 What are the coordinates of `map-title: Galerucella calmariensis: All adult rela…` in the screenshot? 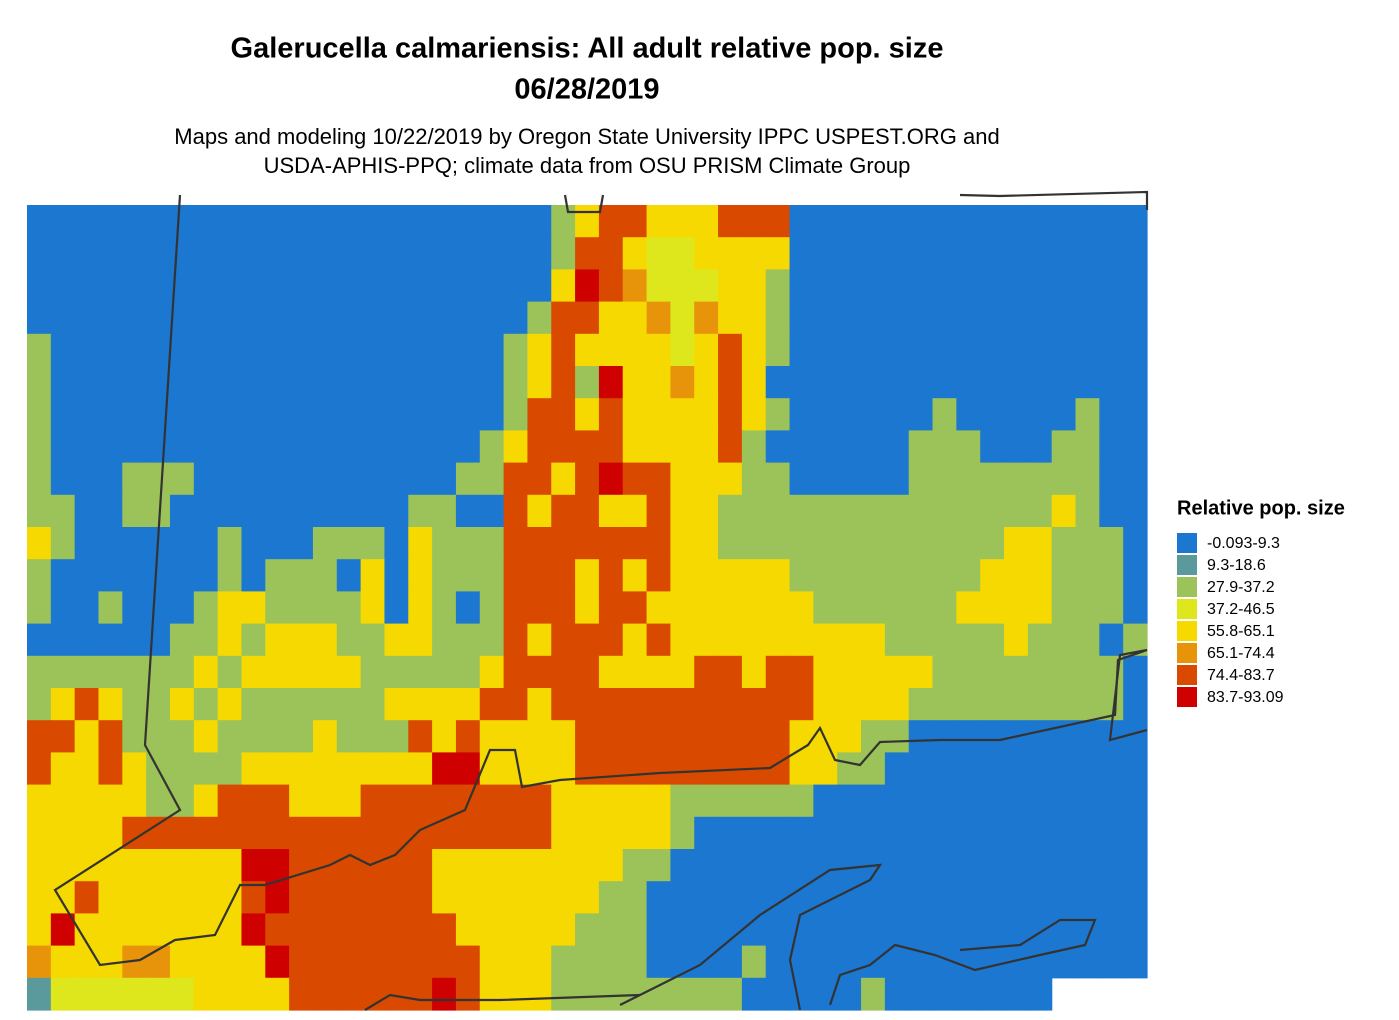 It's located at (587, 49).